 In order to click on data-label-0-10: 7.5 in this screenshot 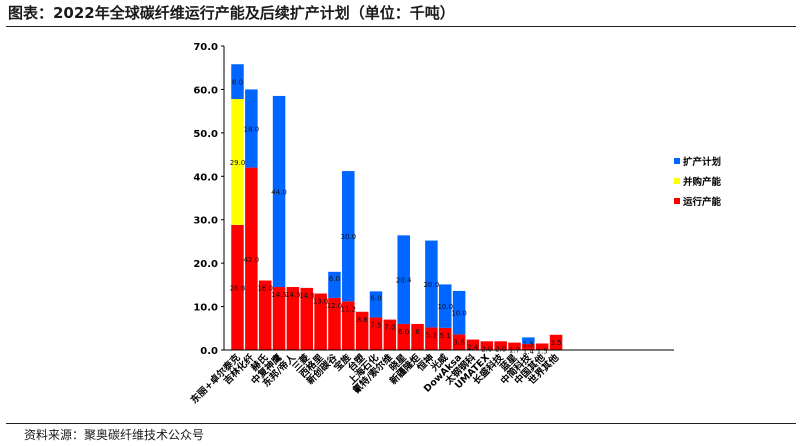, I will do `click(375, 325)`.